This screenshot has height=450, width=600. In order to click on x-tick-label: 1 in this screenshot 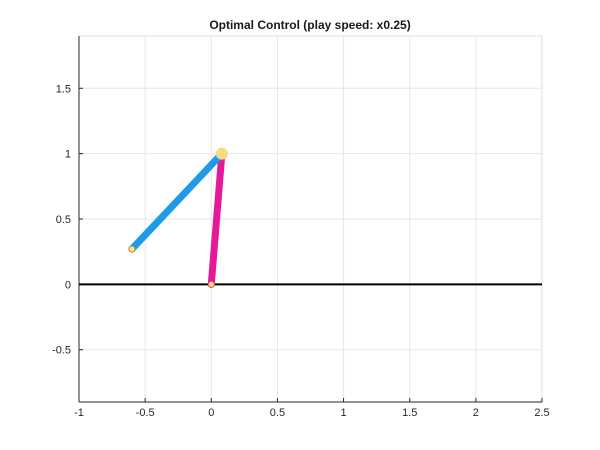, I will do `click(344, 413)`.